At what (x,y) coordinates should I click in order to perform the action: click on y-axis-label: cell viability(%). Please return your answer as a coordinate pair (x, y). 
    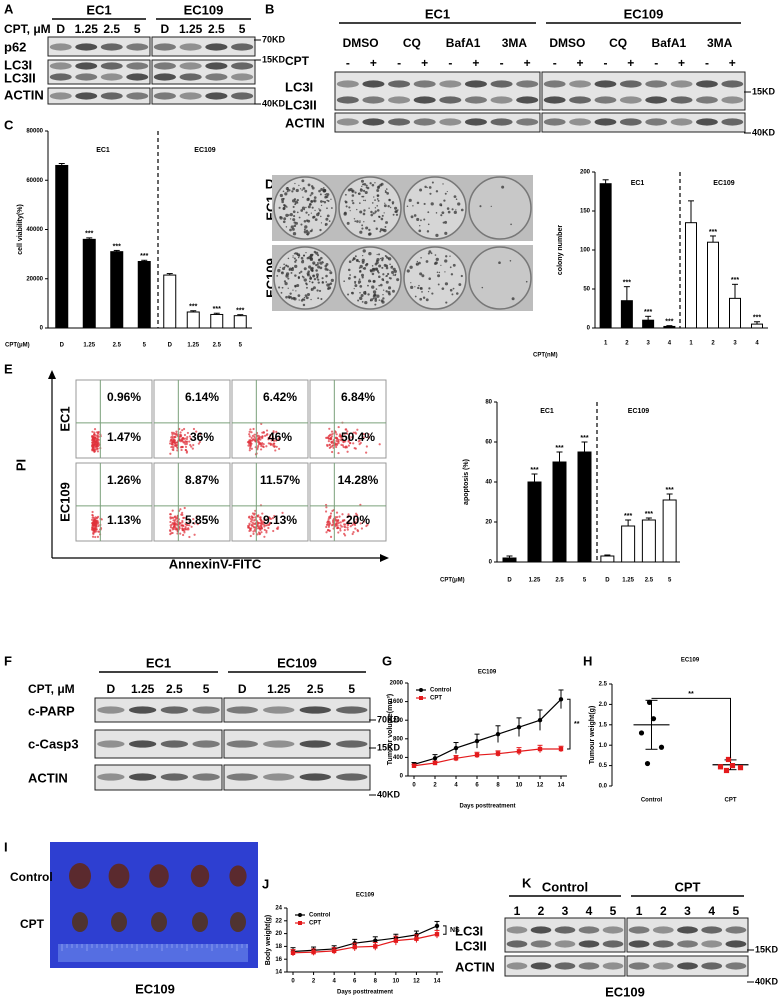
    Looking at the image, I should click on (20, 229).